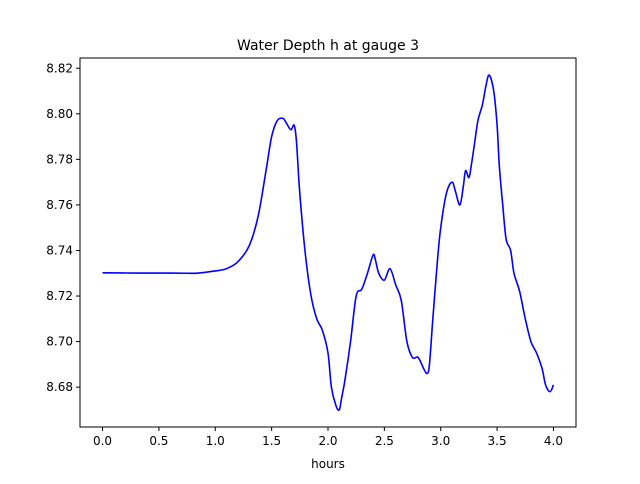 The image size is (640, 484). I want to click on x-tick-label: 3.5, so click(497, 441).